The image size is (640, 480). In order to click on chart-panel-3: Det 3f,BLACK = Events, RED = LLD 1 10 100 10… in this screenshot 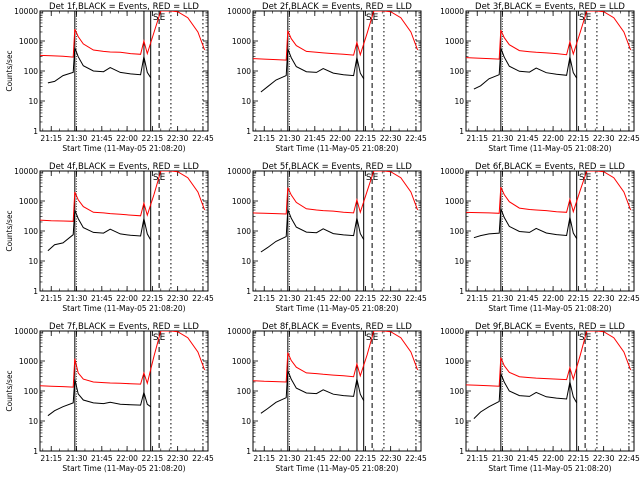, I will do `click(540, 77)`.